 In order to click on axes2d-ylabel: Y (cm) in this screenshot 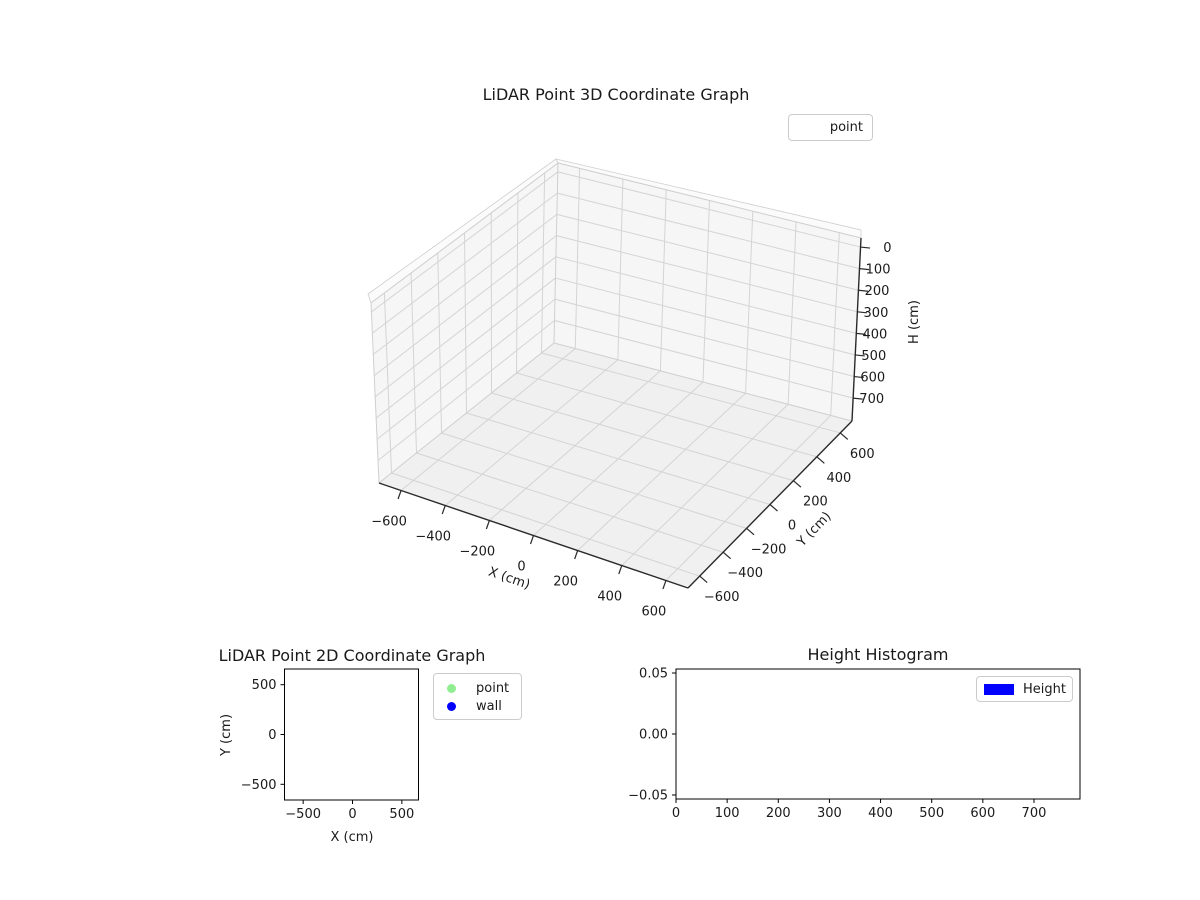, I will do `click(226, 735)`.